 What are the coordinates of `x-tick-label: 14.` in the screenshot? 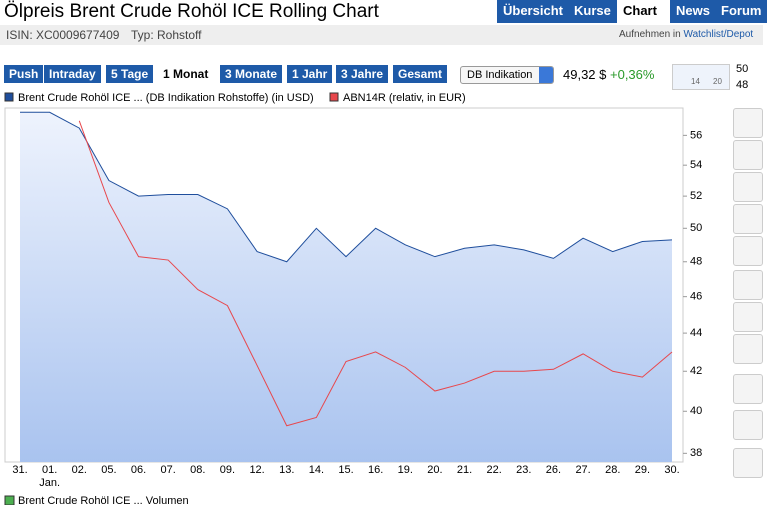 It's located at (316, 470).